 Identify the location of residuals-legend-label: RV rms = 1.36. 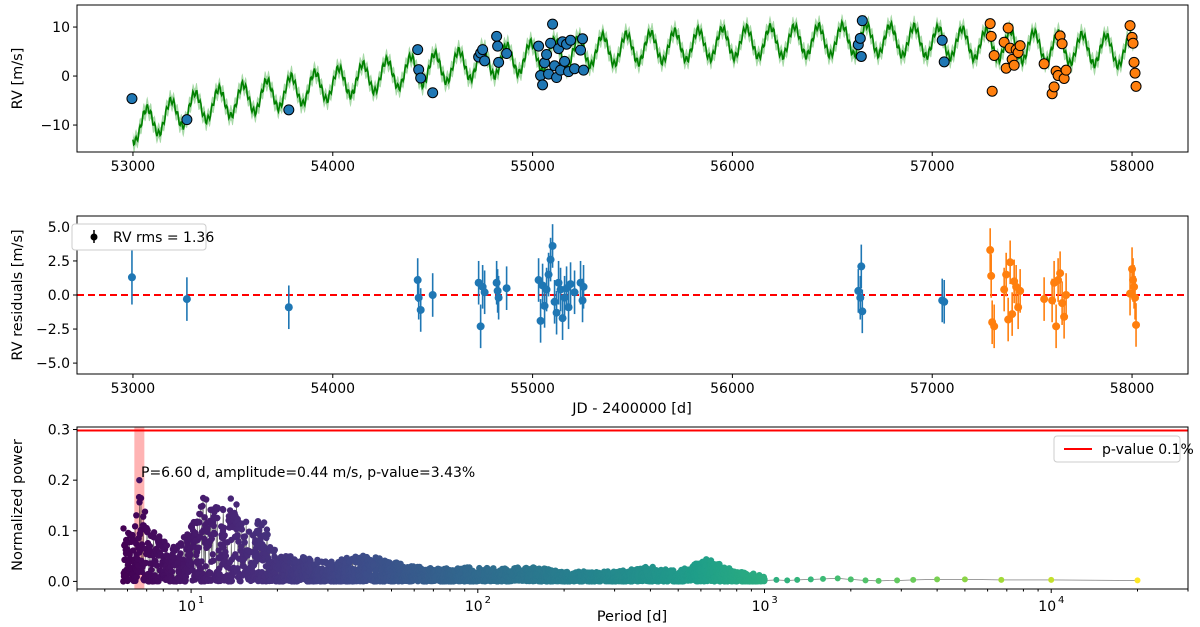
(163, 238).